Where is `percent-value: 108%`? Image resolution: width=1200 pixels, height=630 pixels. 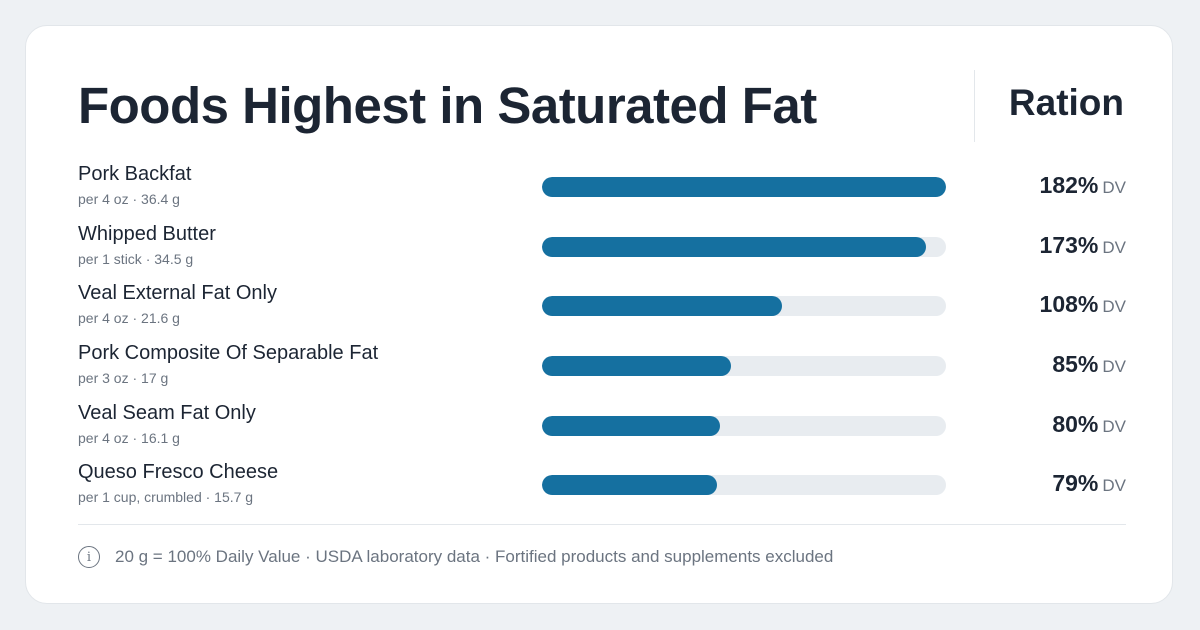
percent-value: 108% is located at coordinates (1069, 304).